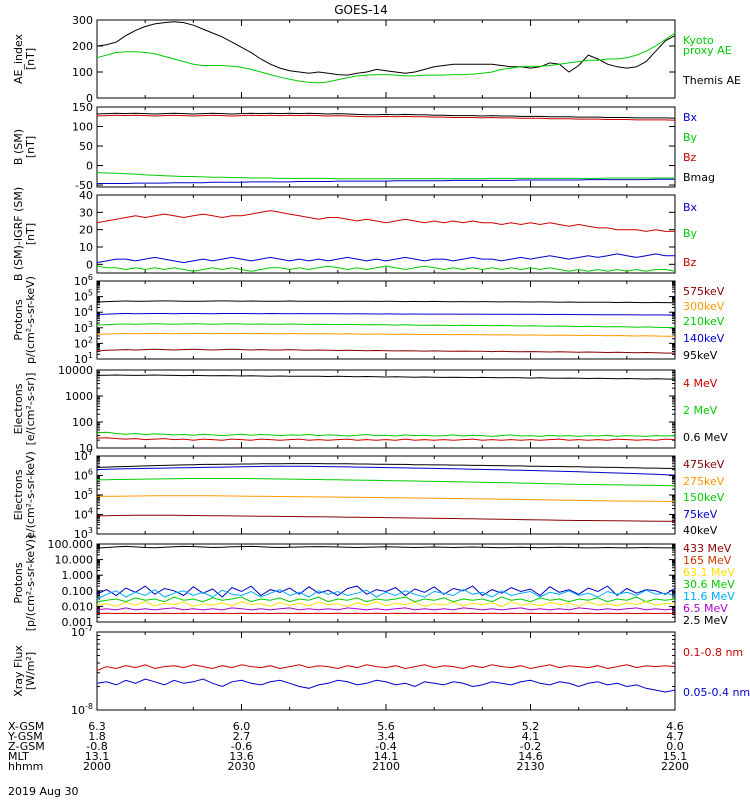 This screenshot has height=800, width=750. Describe the element at coordinates (386, 726) in the screenshot. I see `ephemeris-value: 5.6` at that location.